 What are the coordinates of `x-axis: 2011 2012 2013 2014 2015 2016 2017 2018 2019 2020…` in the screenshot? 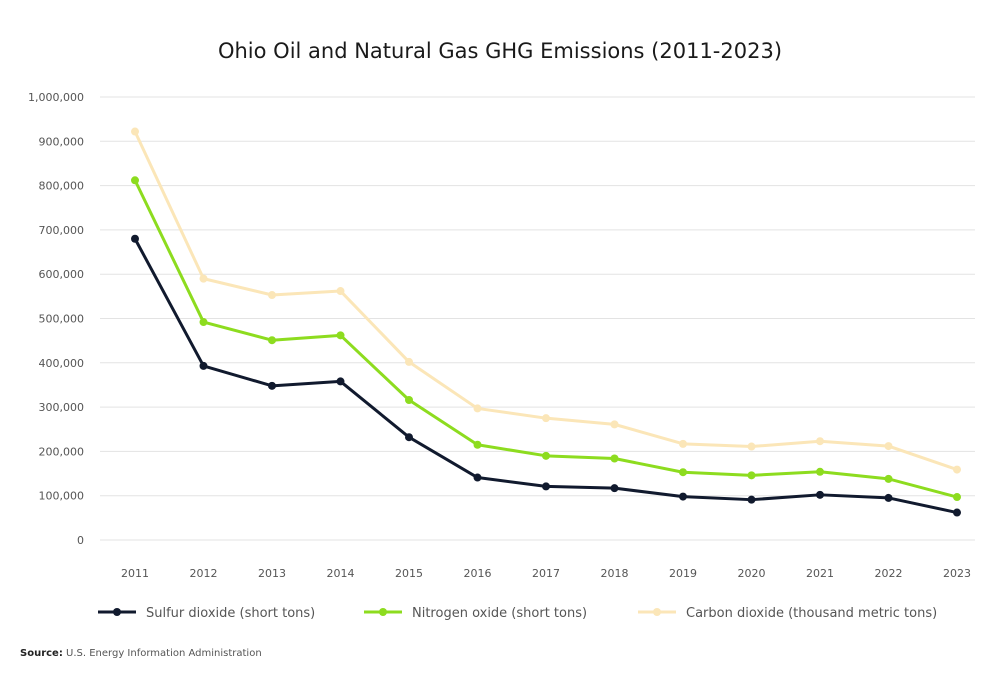 It's located at (546, 573).